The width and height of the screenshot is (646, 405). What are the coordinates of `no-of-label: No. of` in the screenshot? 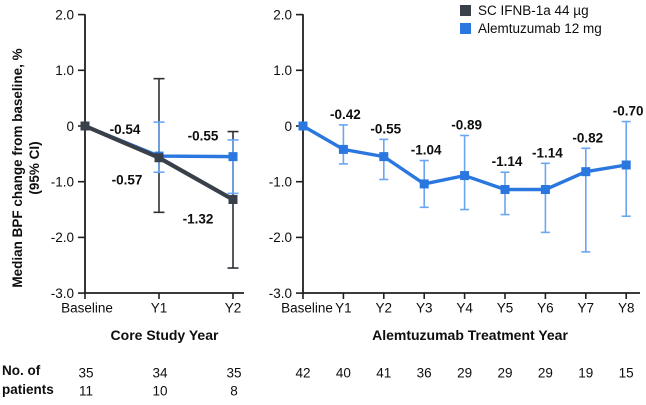 It's located at (21, 370).